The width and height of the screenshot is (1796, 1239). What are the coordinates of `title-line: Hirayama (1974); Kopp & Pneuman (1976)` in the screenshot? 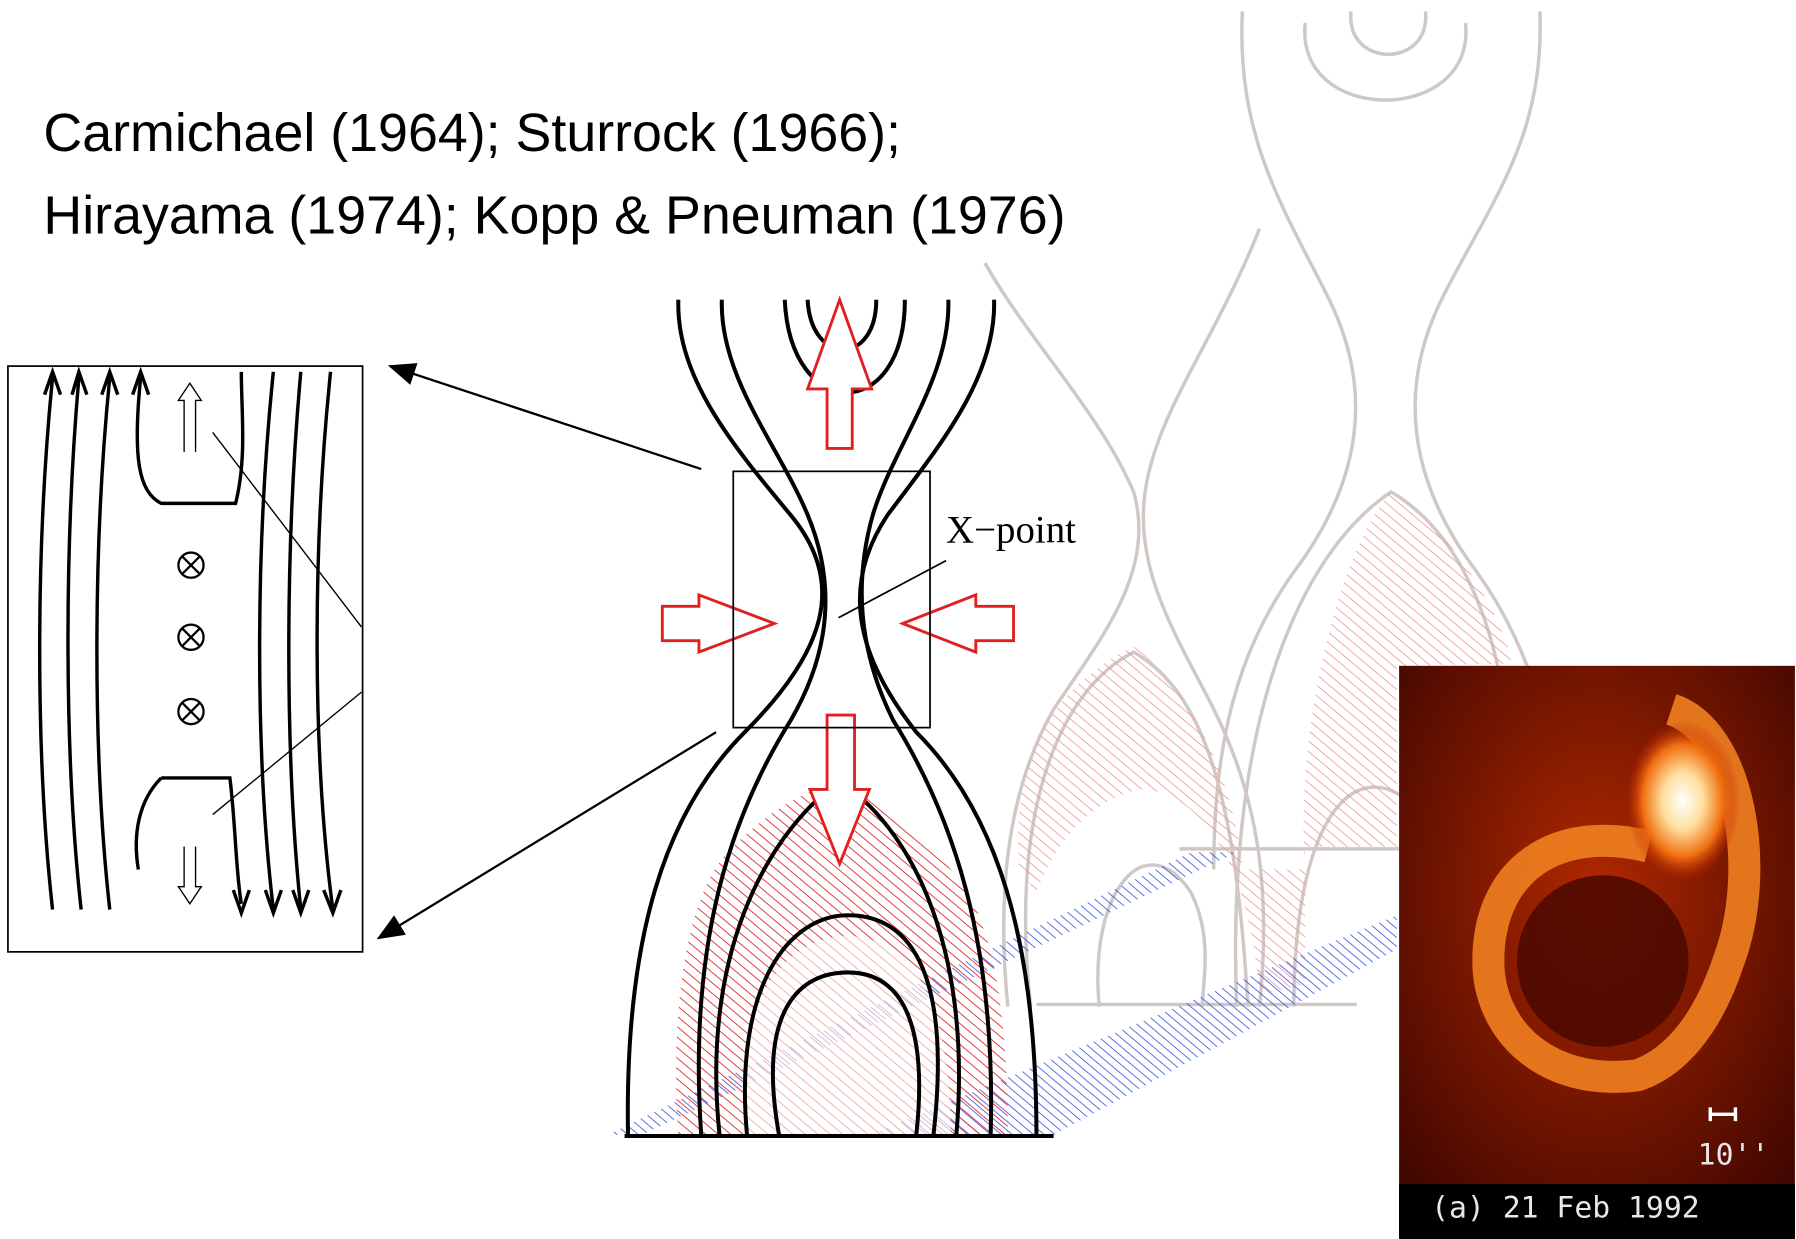 It's located at (554, 215).